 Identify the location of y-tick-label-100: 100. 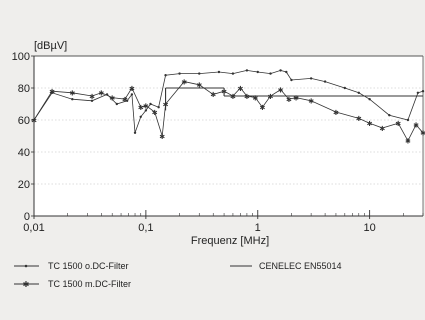
(21, 57).